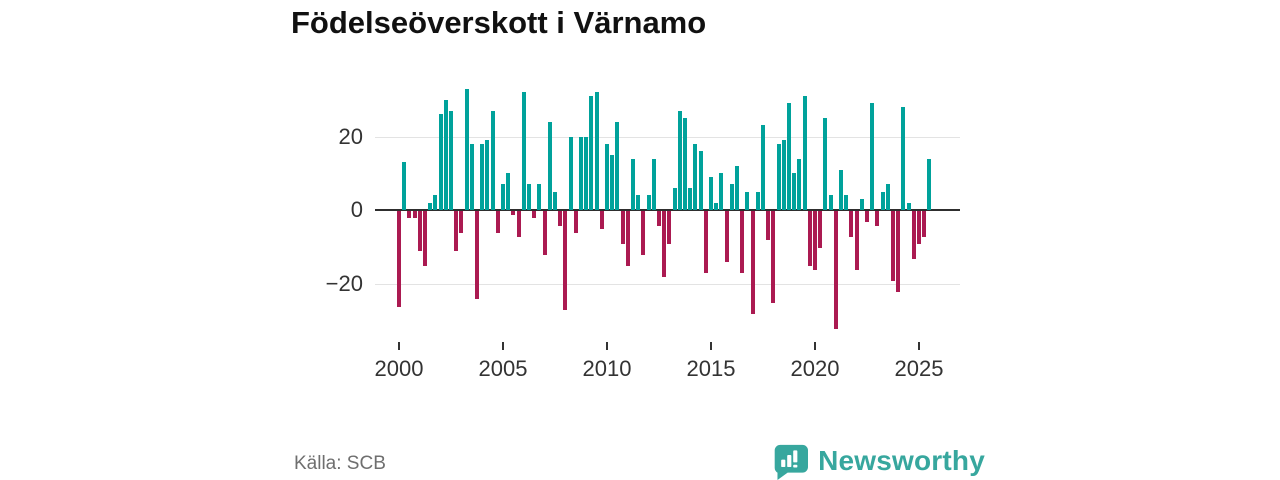  Describe the element at coordinates (534, 215) in the screenshot. I see `bar-2006-q3` at that location.